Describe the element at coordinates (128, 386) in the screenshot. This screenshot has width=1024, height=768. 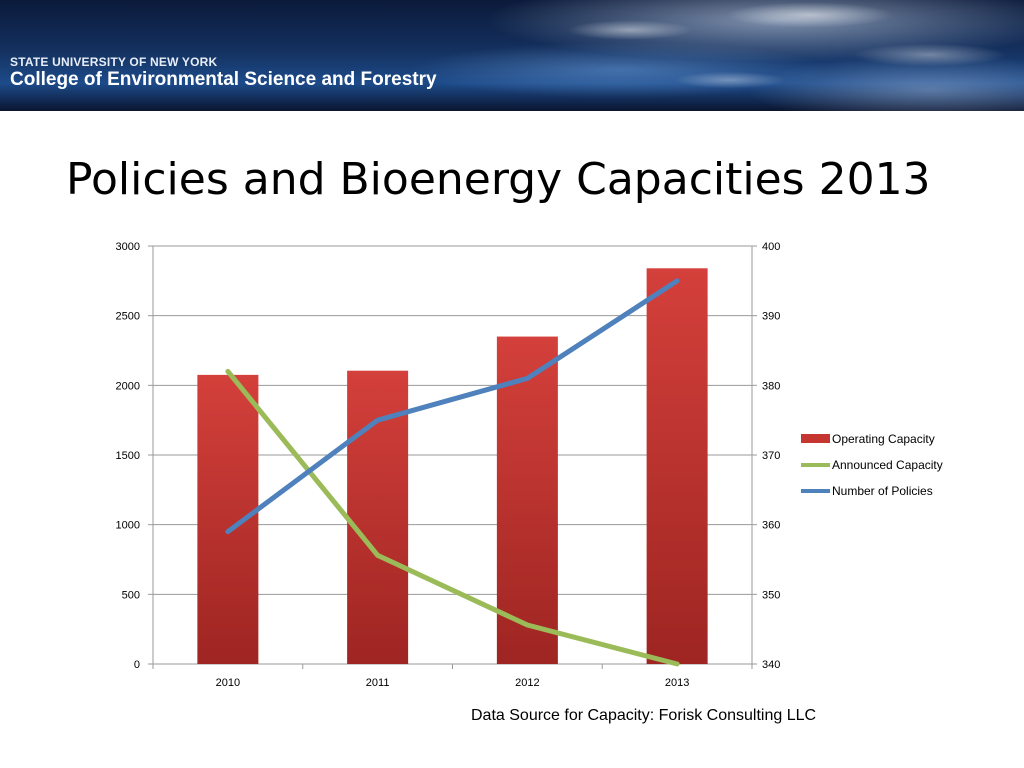
I see `left-axis-tick-label: 2000` at that location.